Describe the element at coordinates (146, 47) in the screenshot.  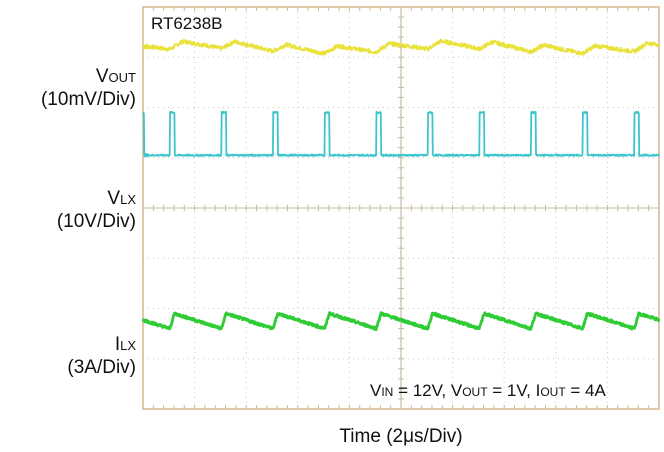
I see `ground-marker-vout` at that location.